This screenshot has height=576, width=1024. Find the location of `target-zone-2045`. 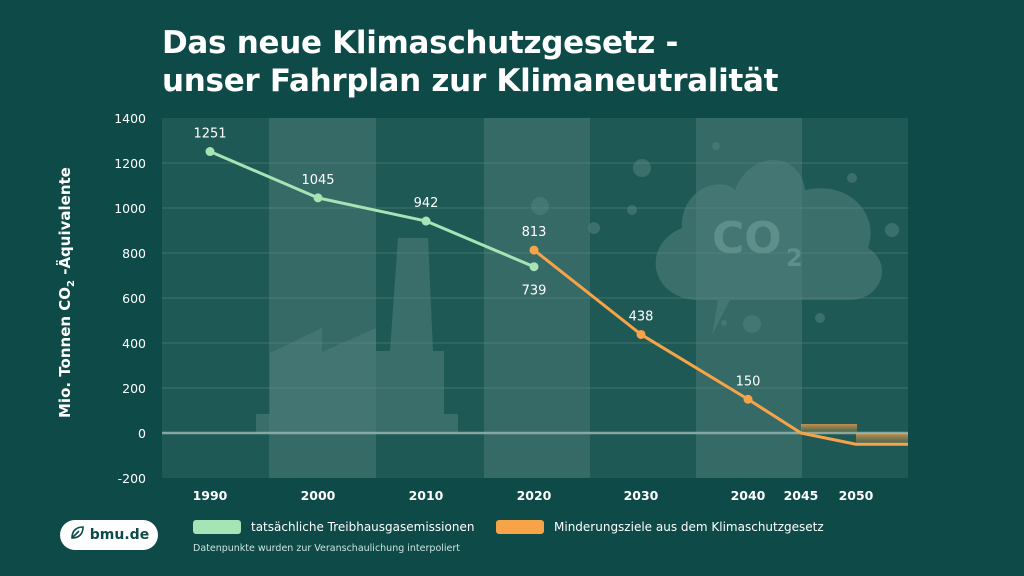

target-zone-2045 is located at coordinates (829, 428).